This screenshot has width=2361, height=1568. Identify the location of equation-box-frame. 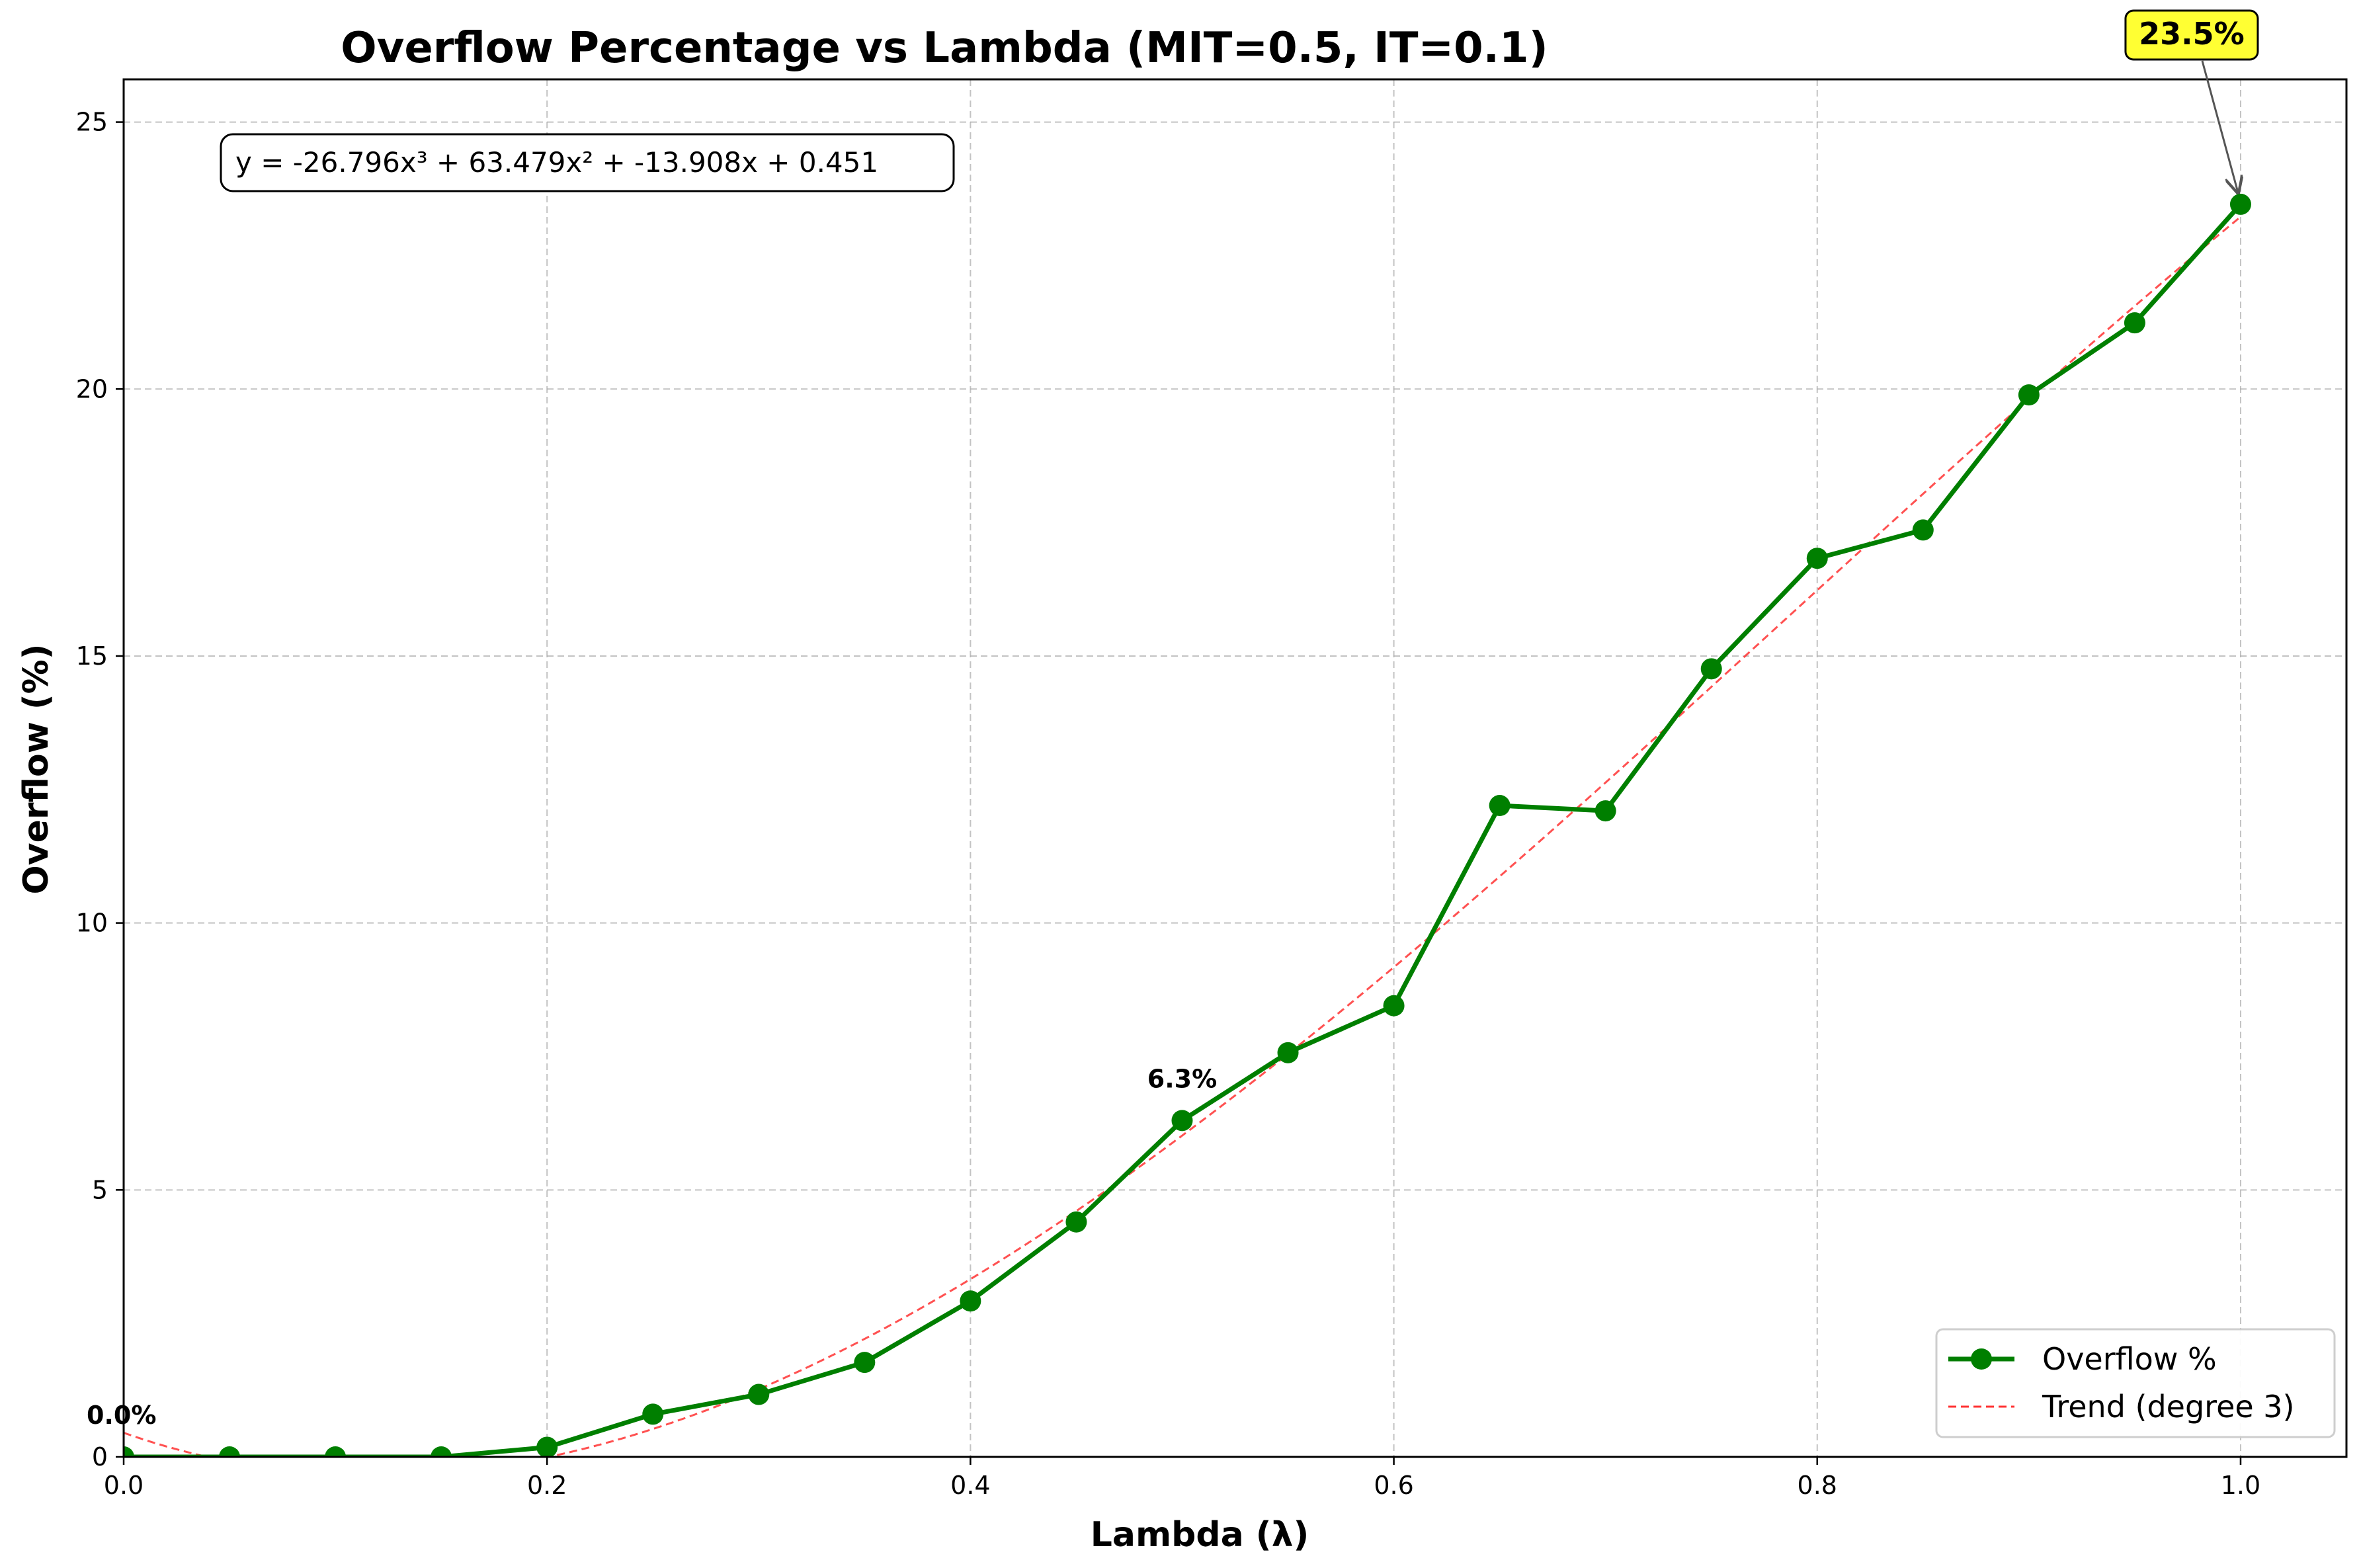
(587, 162).